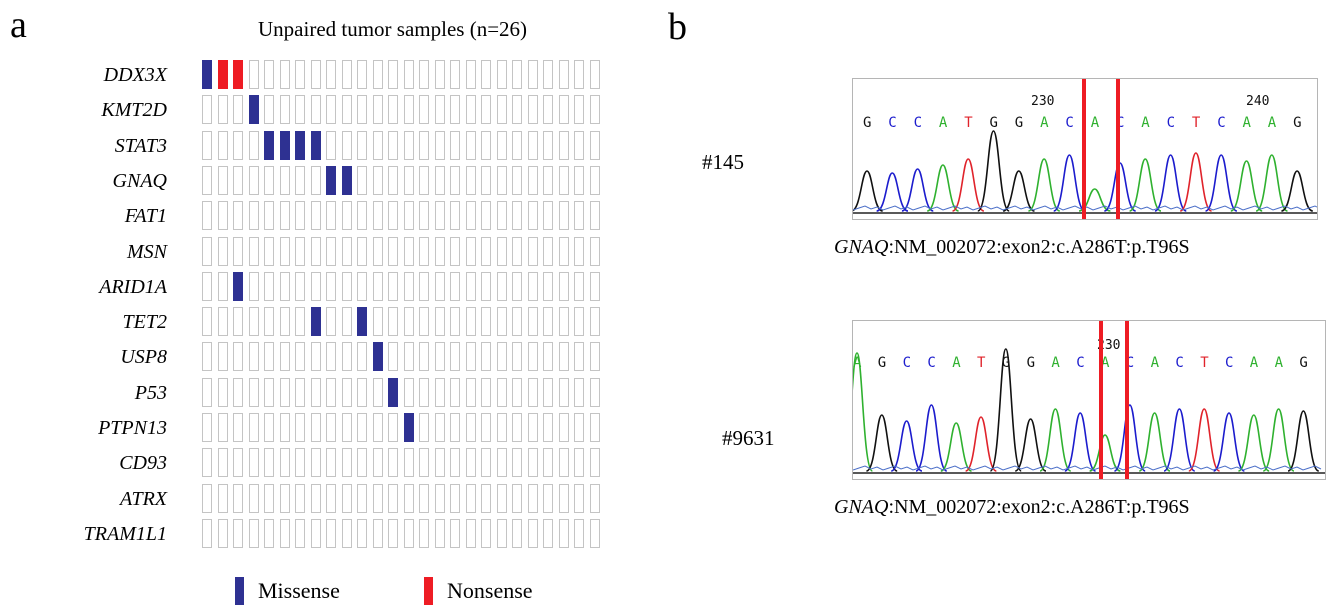 The width and height of the screenshot is (1336, 610). What do you see at coordinates (132, 428) in the screenshot?
I see `gene-label: PTPN13` at bounding box center [132, 428].